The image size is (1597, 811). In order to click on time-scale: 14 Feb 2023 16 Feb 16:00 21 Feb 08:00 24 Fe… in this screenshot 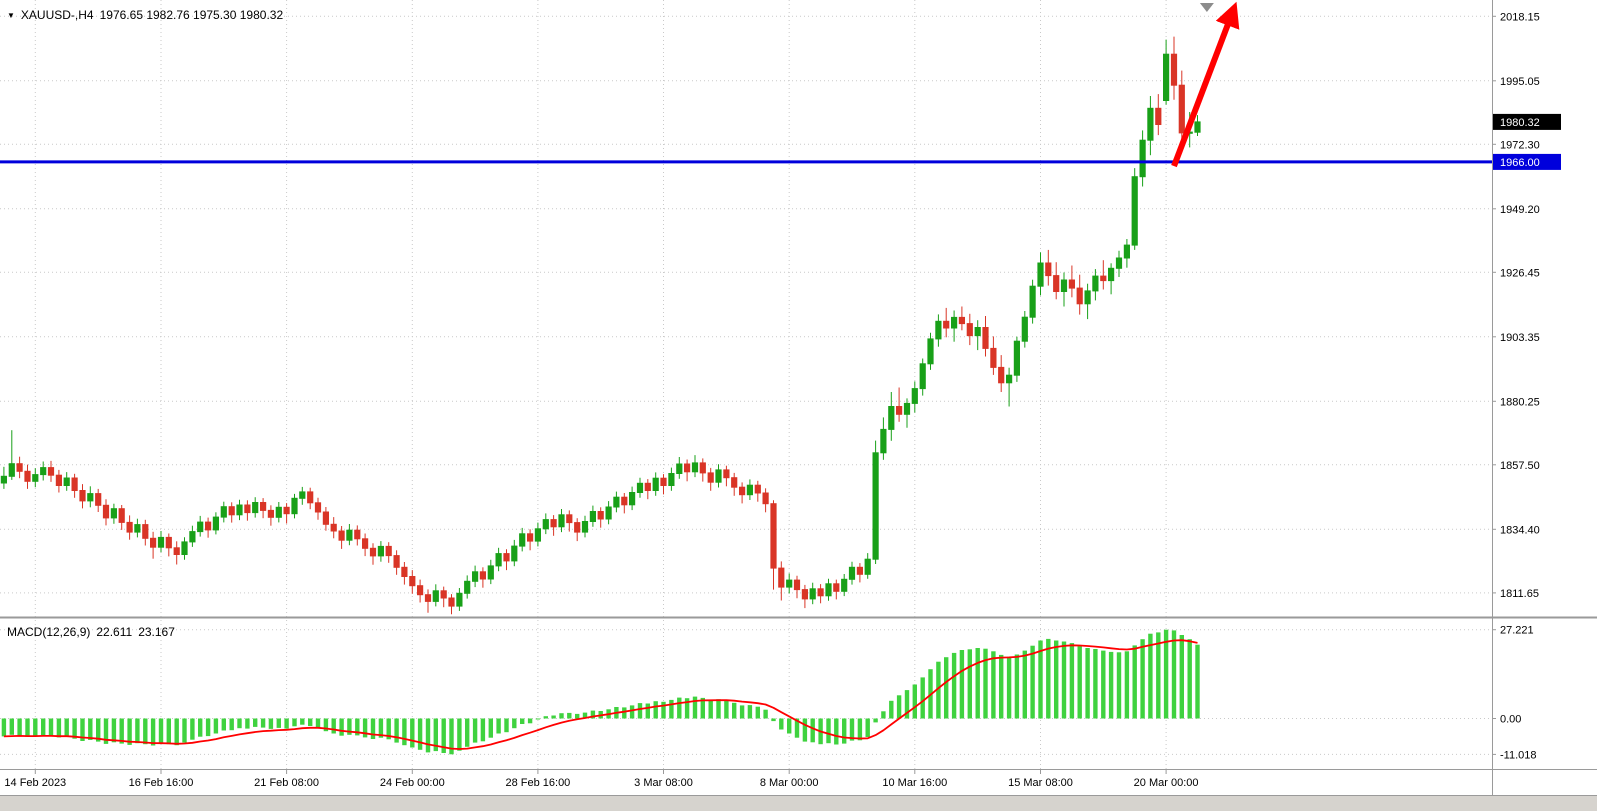, I will do `click(601, 779)`.